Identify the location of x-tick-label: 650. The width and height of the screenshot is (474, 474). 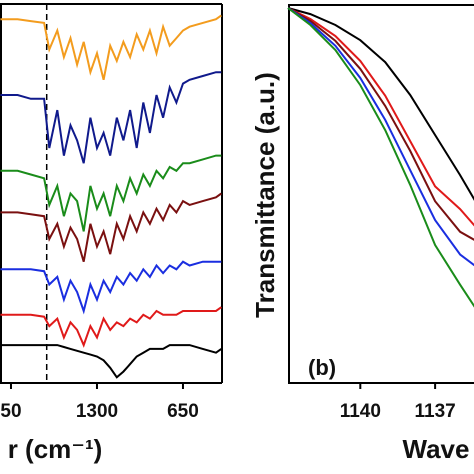
(183, 411).